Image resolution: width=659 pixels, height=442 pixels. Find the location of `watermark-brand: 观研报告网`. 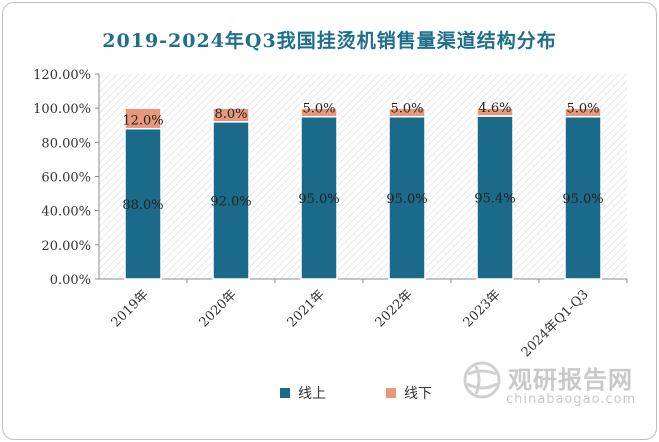

watermark-brand: 观研报告网 is located at coordinates (570, 380).